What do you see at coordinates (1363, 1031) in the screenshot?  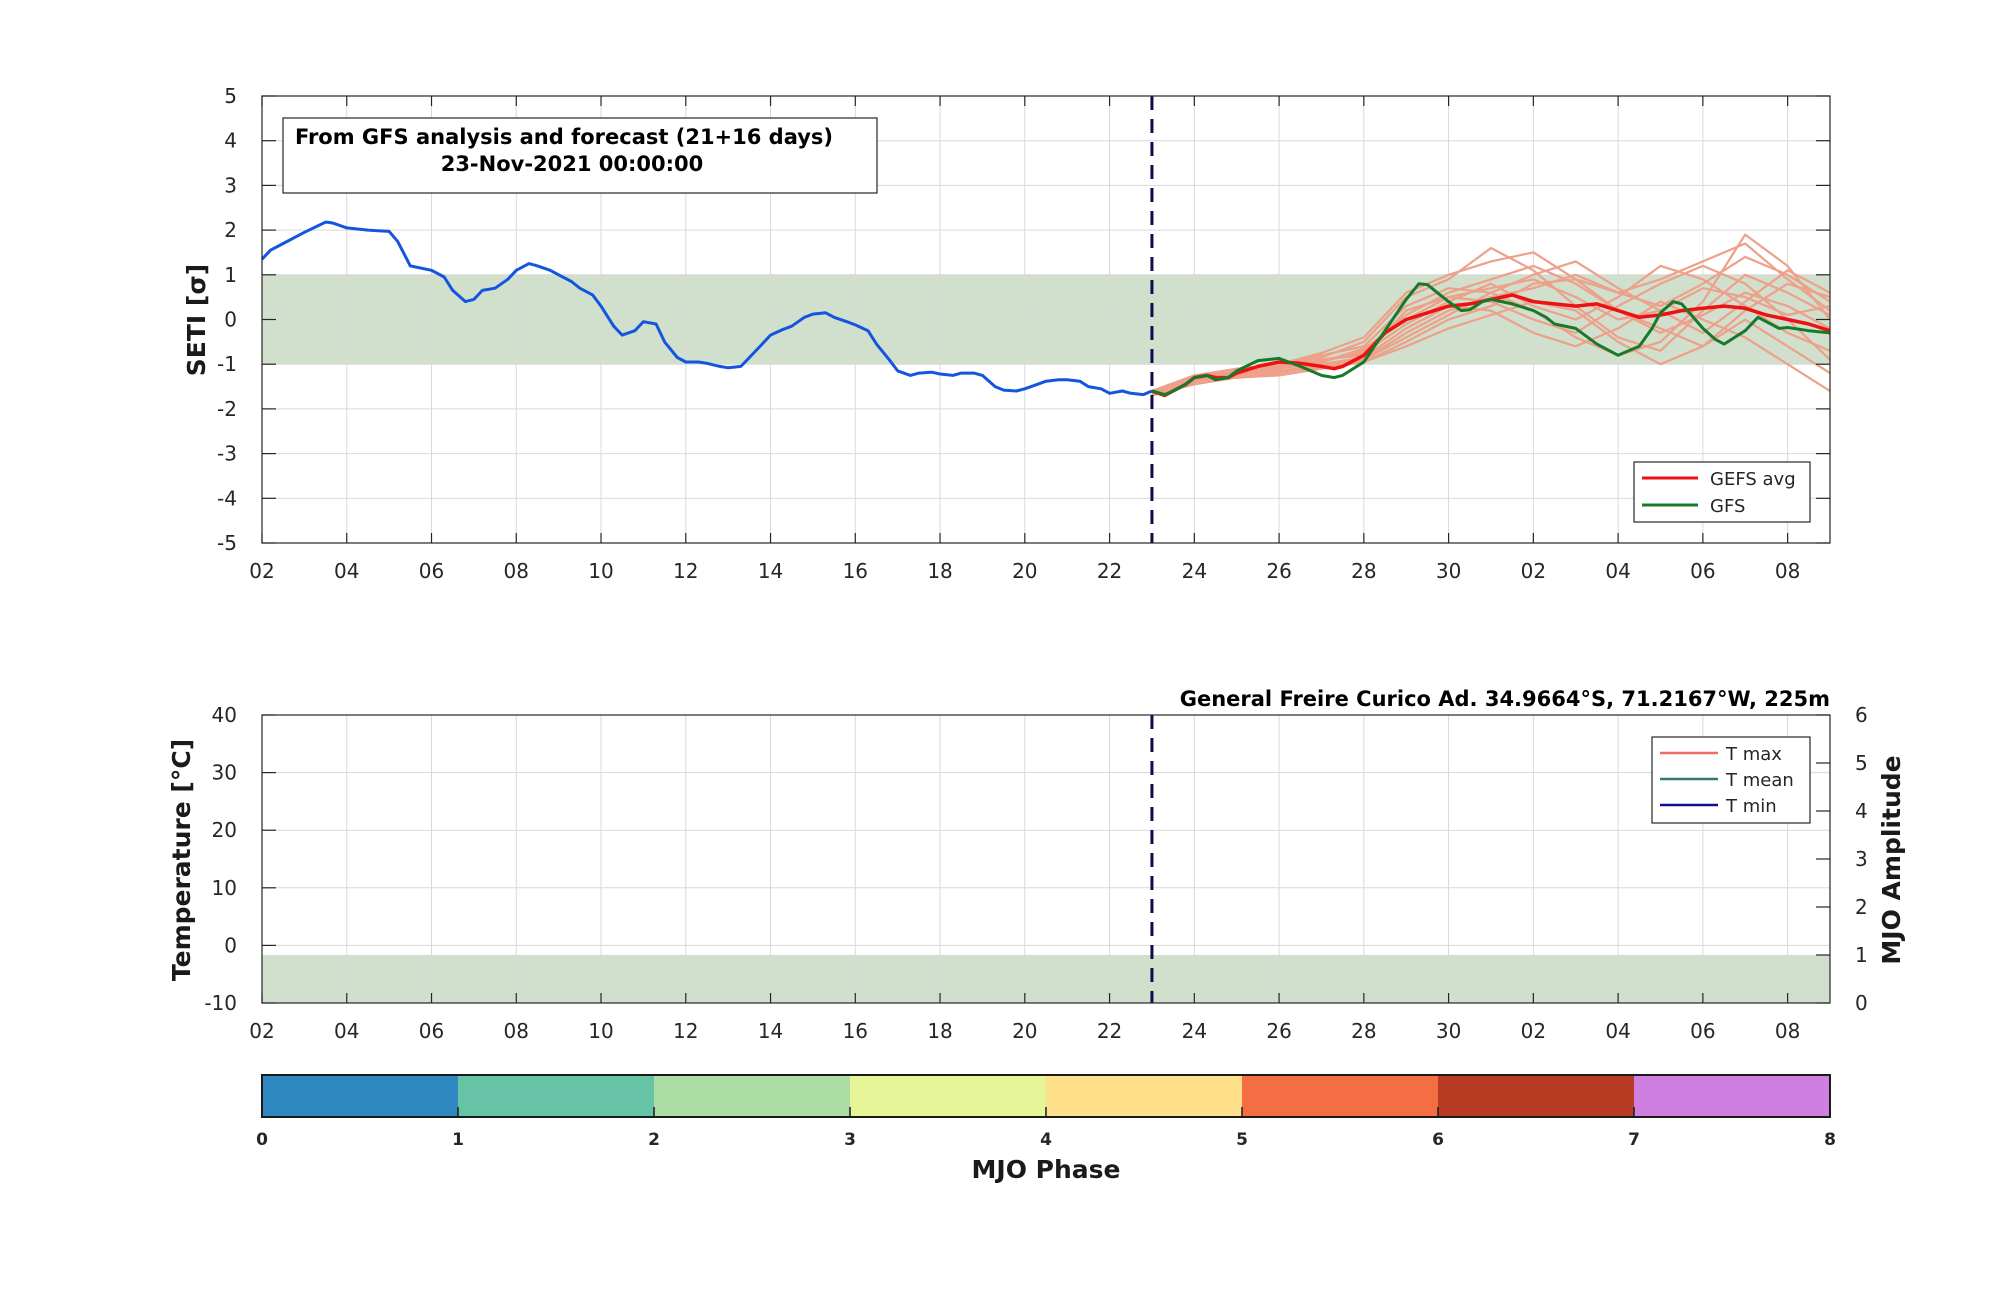 I see `temperature-x-tick-label: 28` at bounding box center [1363, 1031].